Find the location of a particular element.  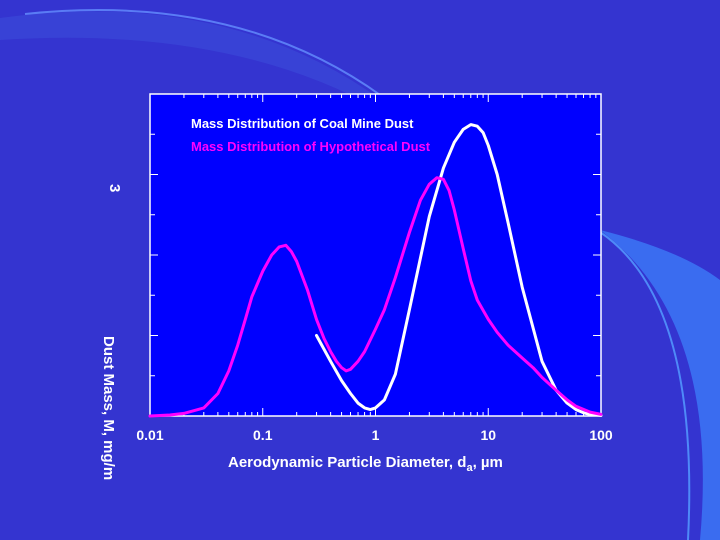

slide-swoosh-edge is located at coordinates (212, 60).